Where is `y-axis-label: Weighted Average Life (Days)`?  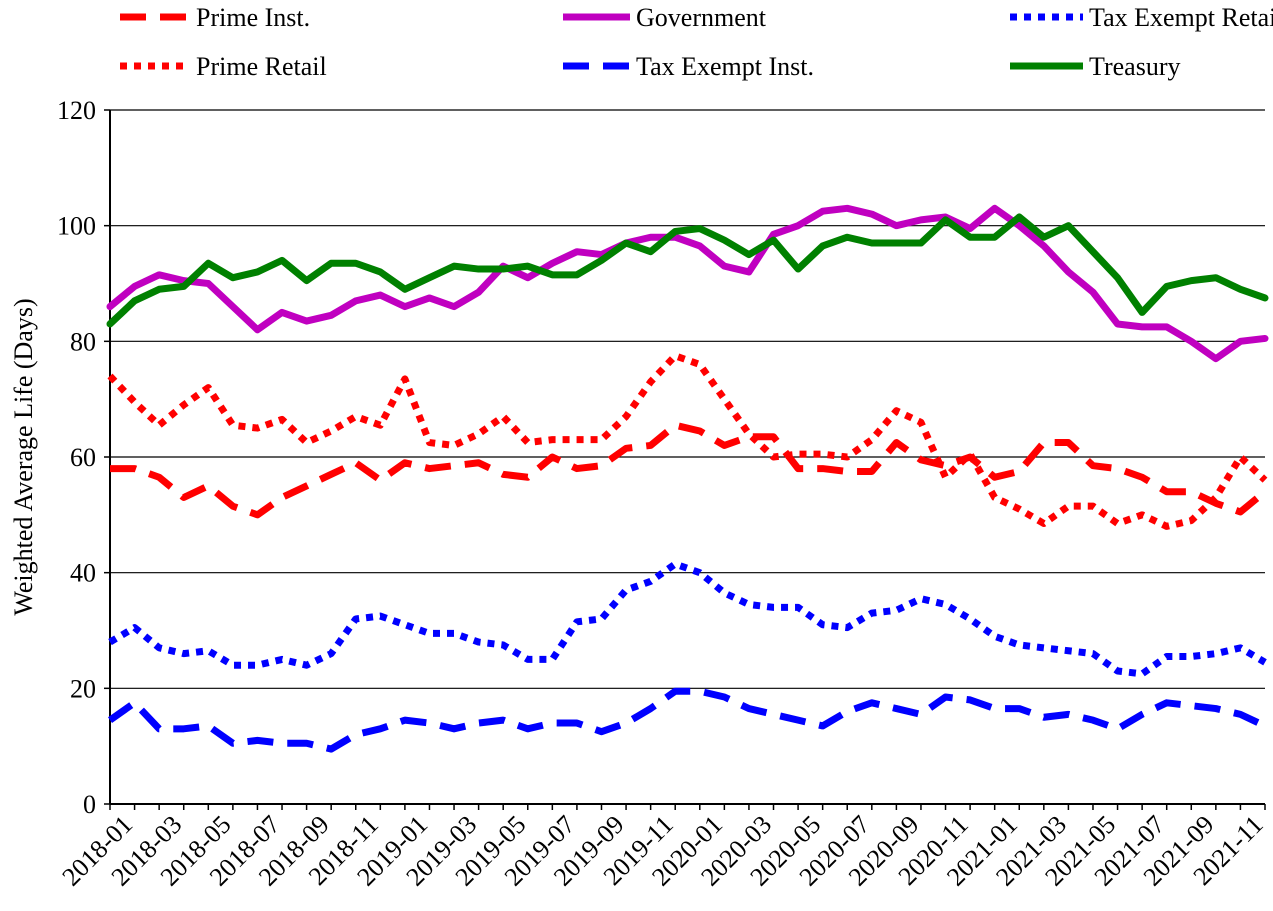
y-axis-label: Weighted Average Life (Days) is located at coordinates (23, 456).